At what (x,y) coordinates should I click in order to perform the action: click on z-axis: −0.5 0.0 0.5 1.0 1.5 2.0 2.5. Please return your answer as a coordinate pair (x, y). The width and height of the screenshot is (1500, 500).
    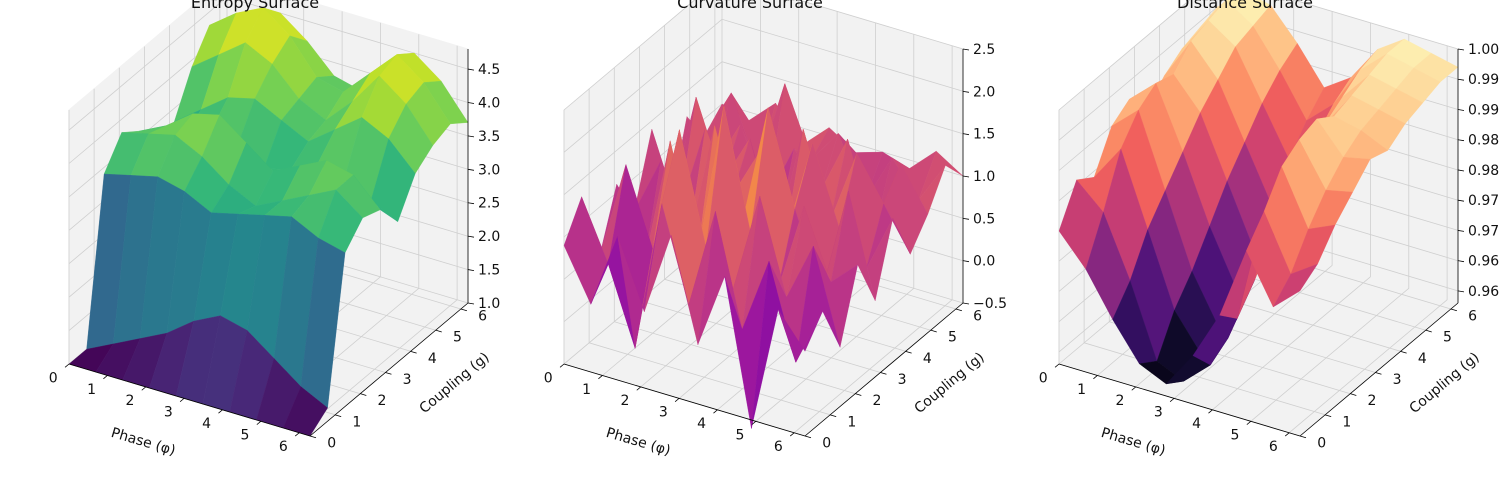
    Looking at the image, I should click on (984, 177).